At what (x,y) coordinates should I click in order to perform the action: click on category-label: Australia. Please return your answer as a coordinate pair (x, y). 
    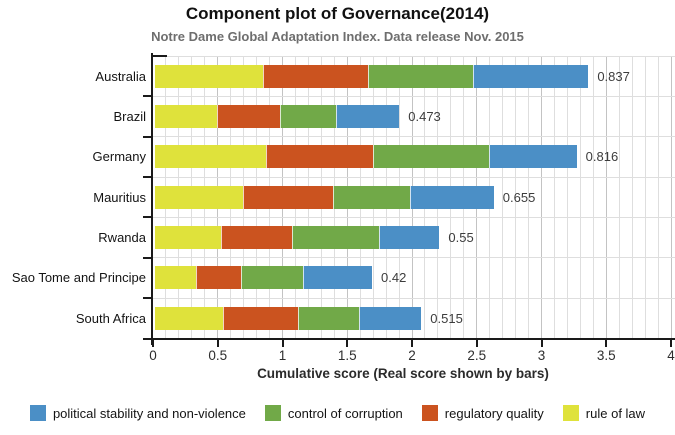
    Looking at the image, I should click on (120, 76).